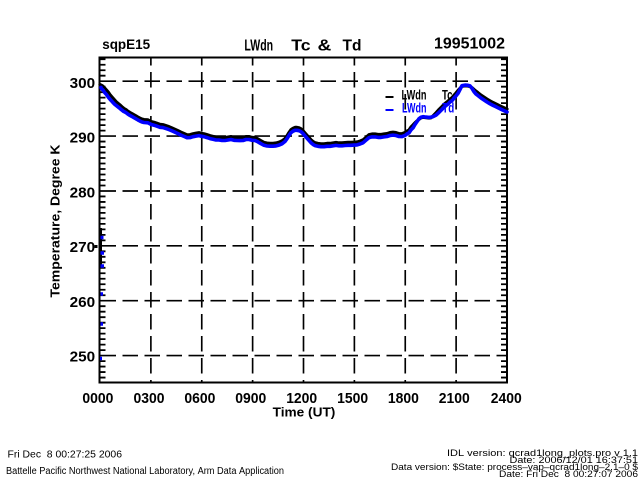 The image size is (640, 480). Describe the element at coordinates (250, 399) in the screenshot. I see `svg-text: 0900` at that location.